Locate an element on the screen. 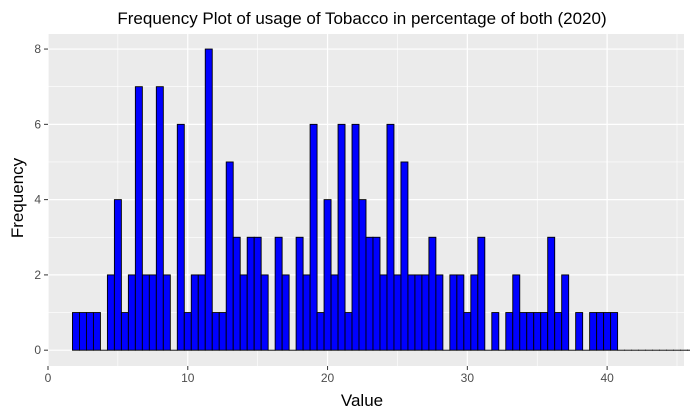  x-axis-title: Value is located at coordinates (362, 400).